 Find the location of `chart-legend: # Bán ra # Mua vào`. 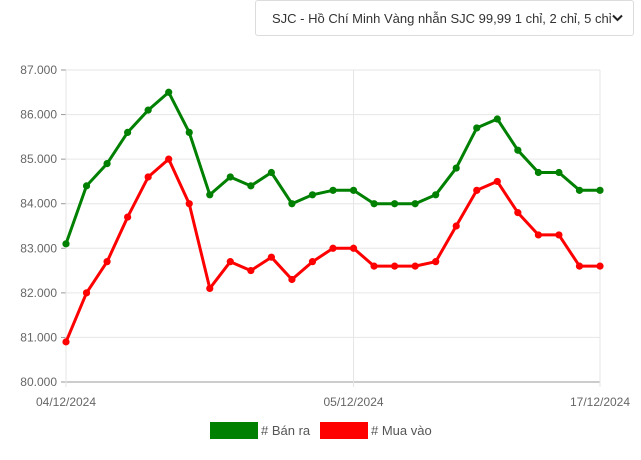

chart-legend: # Bán ra # Mua vào is located at coordinates (321, 430).